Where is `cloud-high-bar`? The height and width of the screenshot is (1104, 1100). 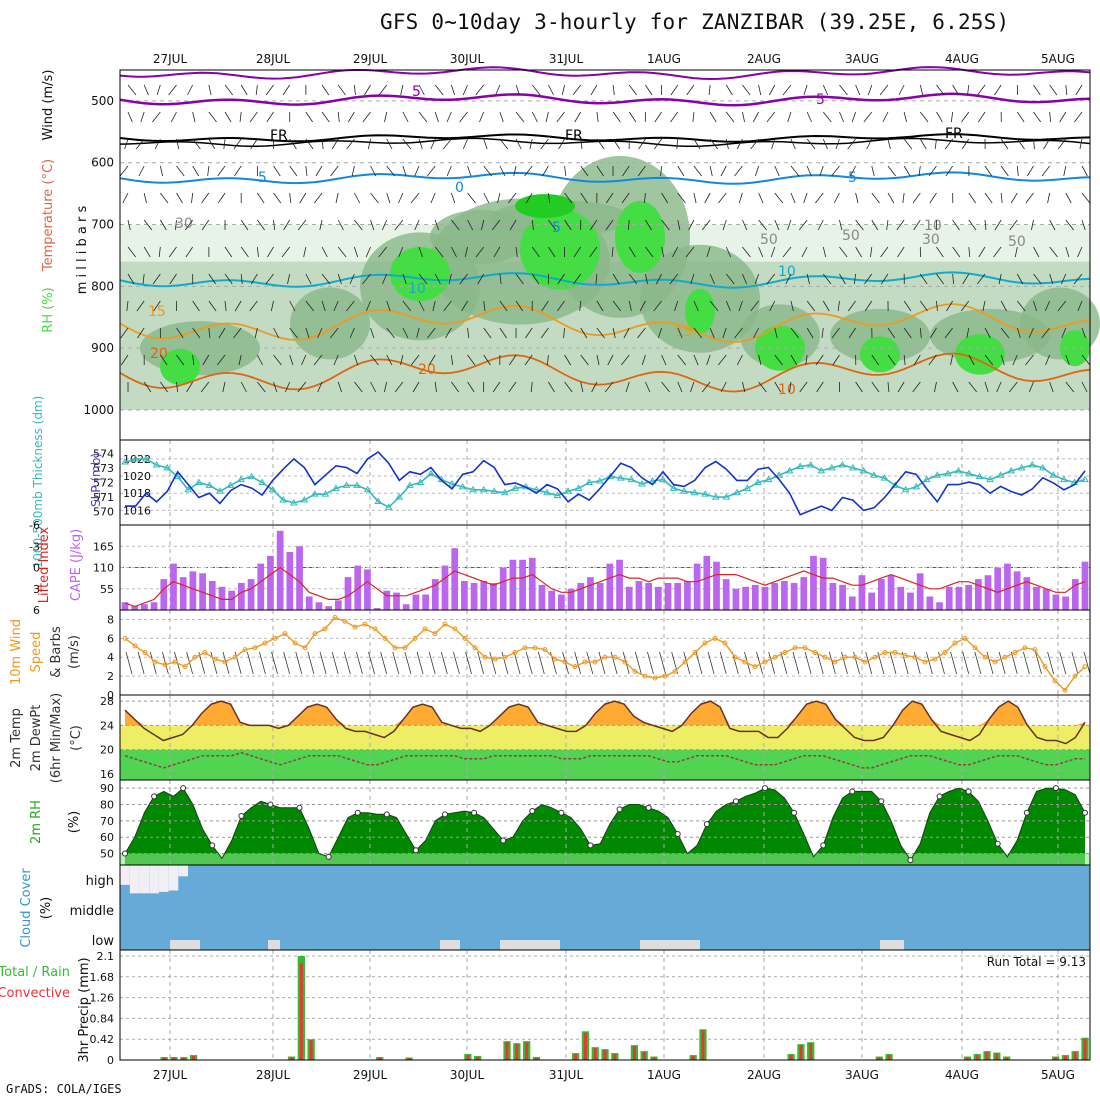
cloud-high-bar is located at coordinates (135, 879).